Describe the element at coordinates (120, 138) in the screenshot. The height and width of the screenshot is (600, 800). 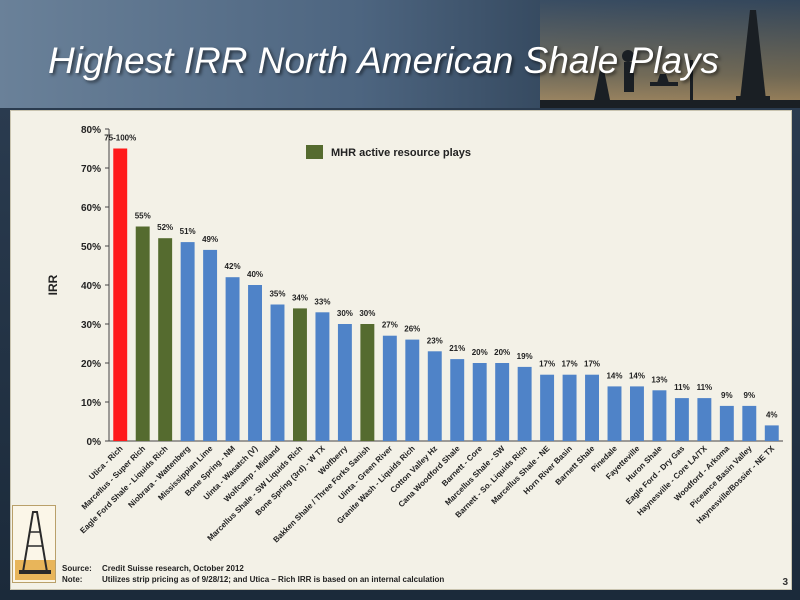
I see `data-label-1: 75-100%` at that location.